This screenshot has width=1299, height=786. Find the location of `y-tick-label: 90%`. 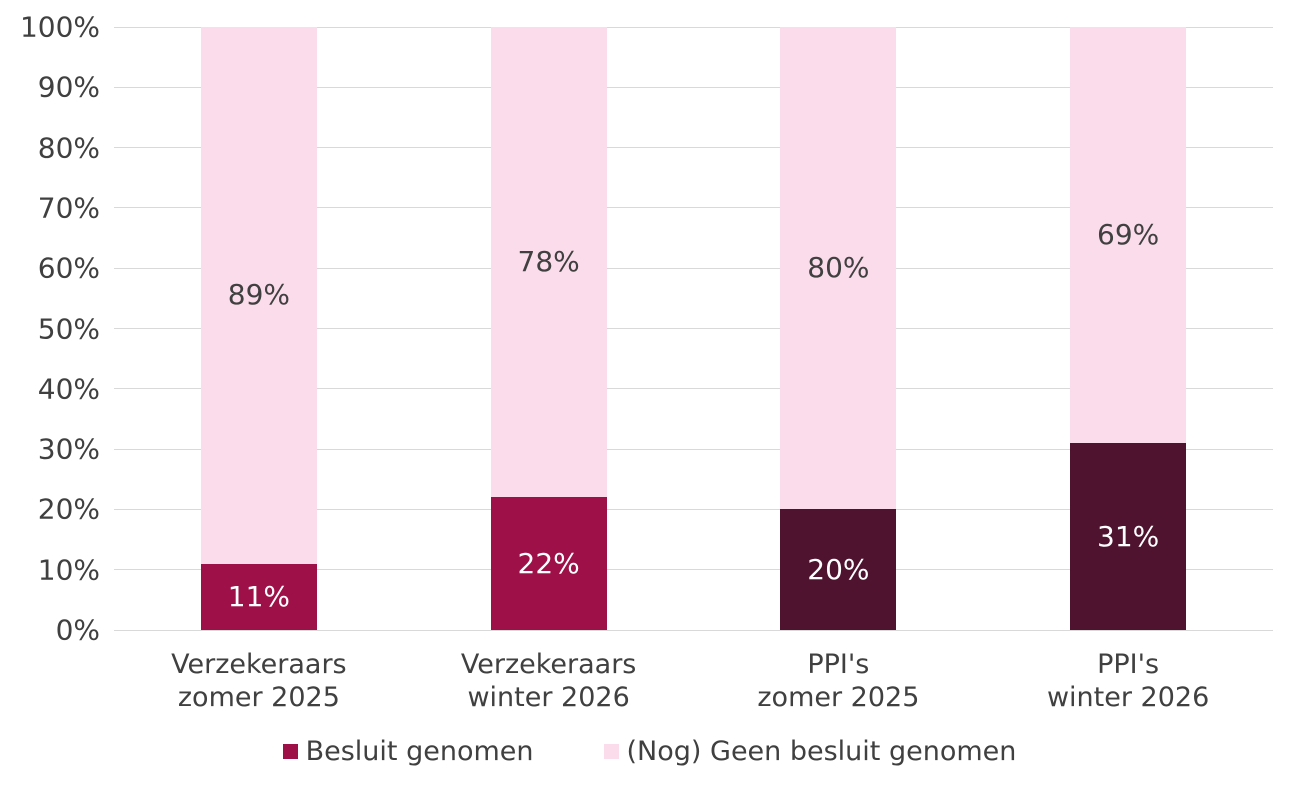

y-tick-label: 90% is located at coordinates (68, 87).